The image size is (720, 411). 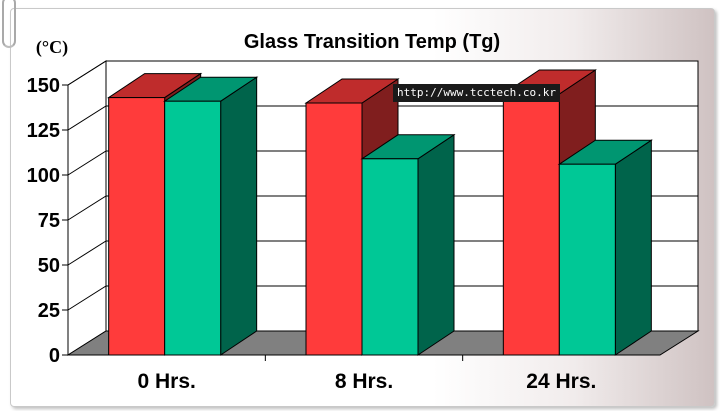 What do you see at coordinates (364, 381) in the screenshot?
I see `x-tick-label: 8 Hrs.` at bounding box center [364, 381].